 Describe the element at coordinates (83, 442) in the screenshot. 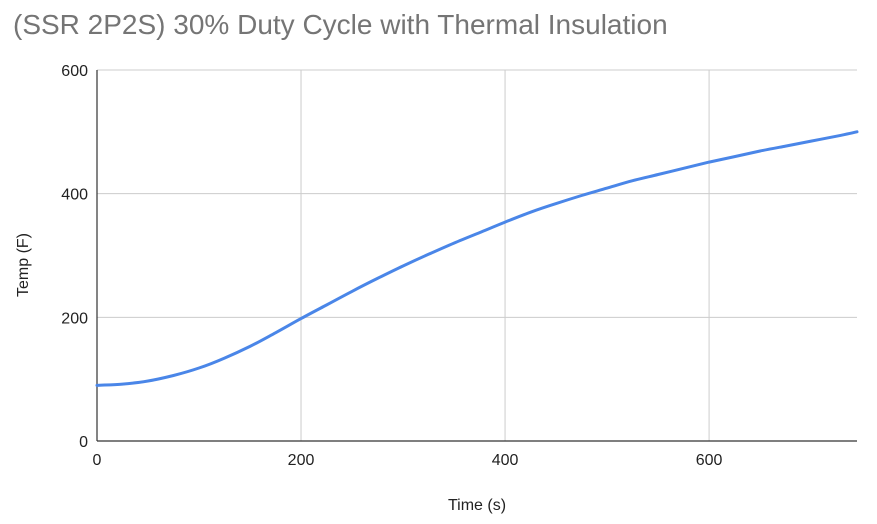

I see `y-tick-label: 0` at that location.